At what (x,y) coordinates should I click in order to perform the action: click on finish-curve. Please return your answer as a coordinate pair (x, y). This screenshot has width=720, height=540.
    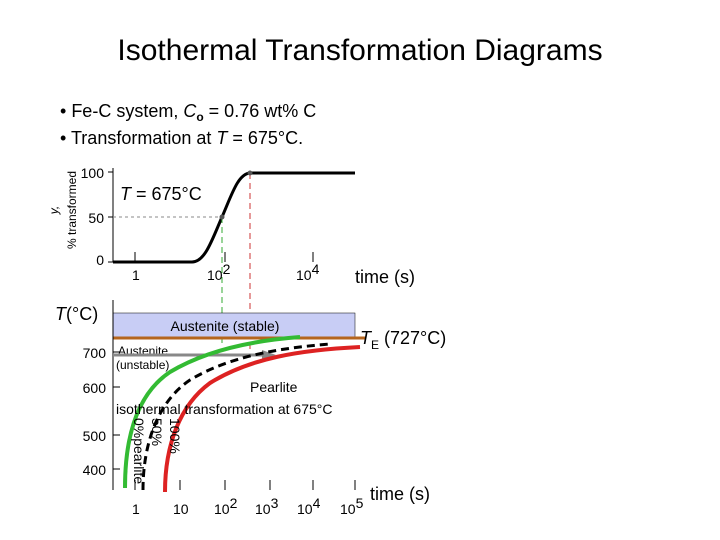
    Looking at the image, I should click on (262, 419).